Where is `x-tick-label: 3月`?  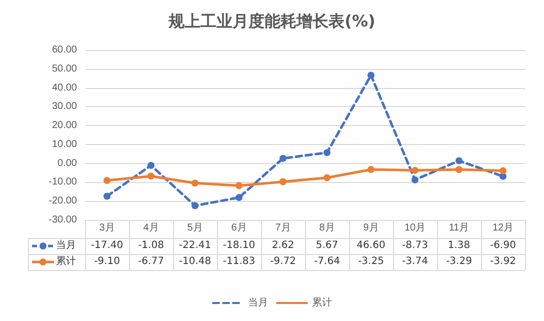
x-tick-label: 3月 is located at coordinates (107, 228).